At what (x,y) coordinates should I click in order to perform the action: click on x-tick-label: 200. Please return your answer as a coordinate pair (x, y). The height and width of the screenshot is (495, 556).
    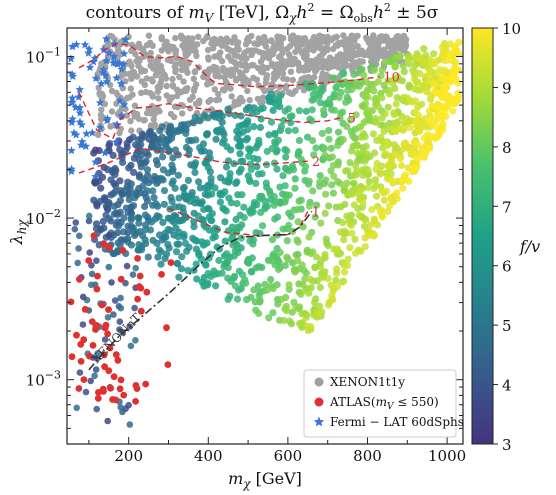
    Looking at the image, I should click on (128, 456).